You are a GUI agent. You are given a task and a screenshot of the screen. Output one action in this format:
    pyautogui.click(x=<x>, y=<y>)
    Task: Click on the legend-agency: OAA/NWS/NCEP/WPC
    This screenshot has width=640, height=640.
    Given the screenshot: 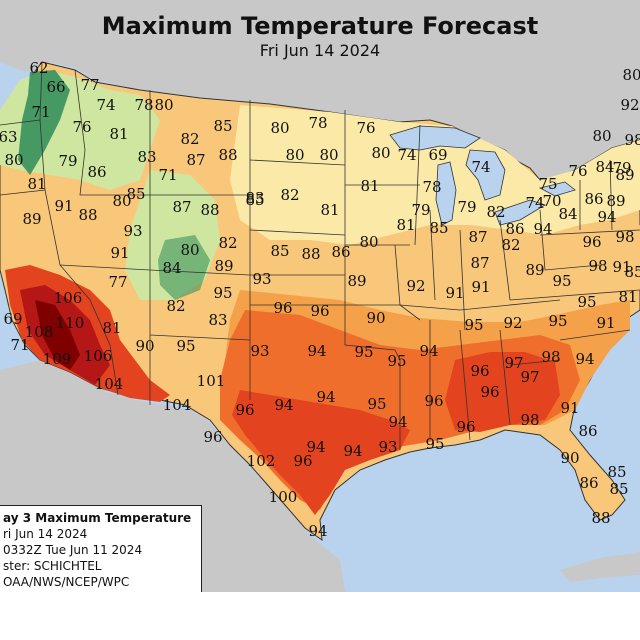 What is the action you would take?
    pyautogui.click(x=66, y=582)
    